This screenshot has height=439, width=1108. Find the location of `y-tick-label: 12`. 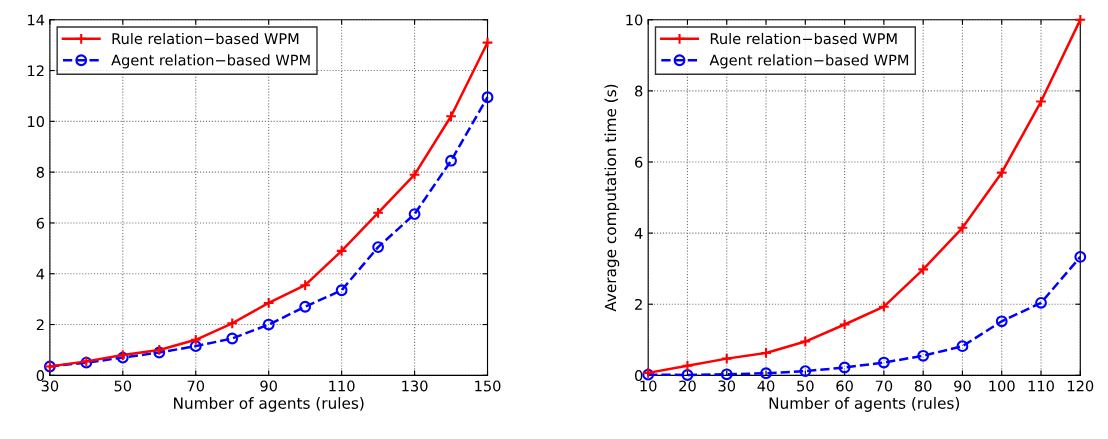

y-tick-label: 12 is located at coordinates (36, 71).